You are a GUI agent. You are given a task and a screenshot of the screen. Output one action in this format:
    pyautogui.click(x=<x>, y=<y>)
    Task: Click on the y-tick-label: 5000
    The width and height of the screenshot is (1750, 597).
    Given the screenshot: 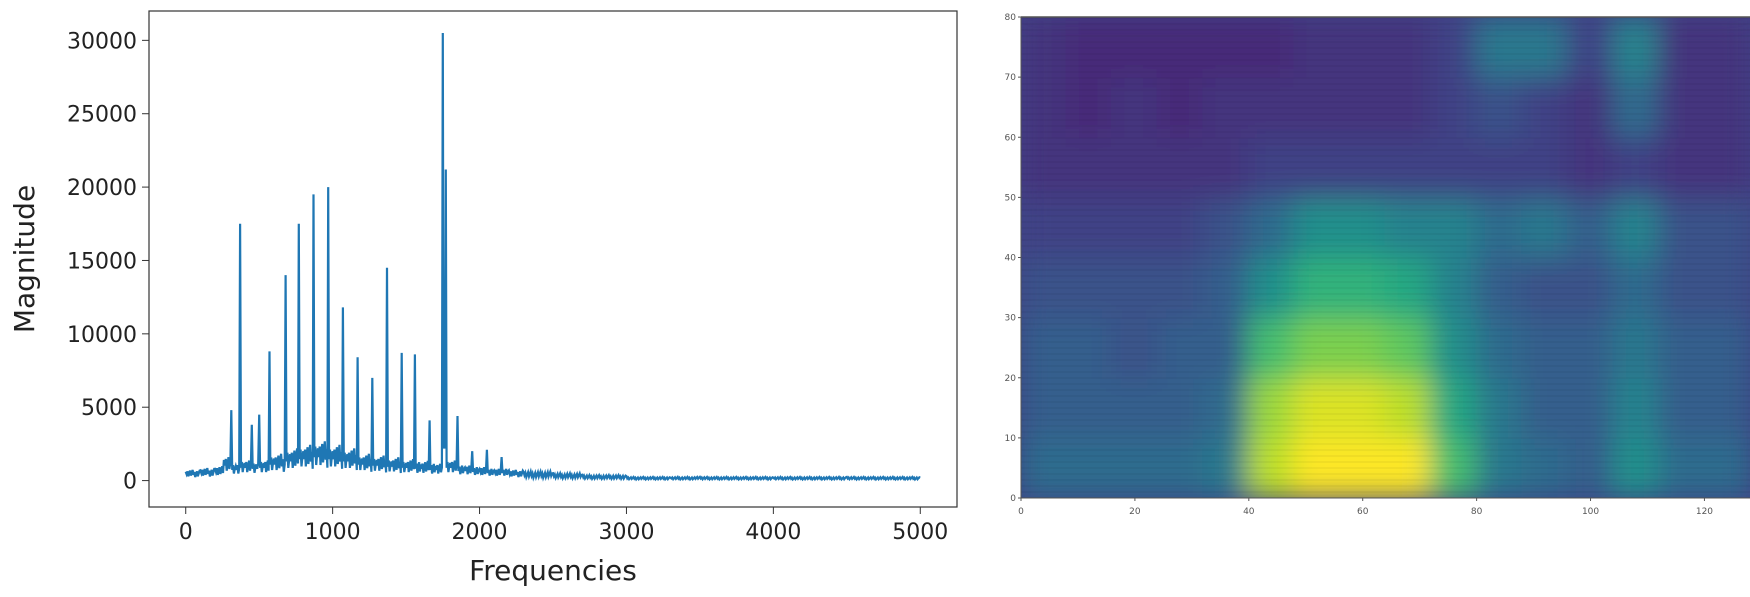 What is the action you would take?
    pyautogui.click(x=109, y=408)
    